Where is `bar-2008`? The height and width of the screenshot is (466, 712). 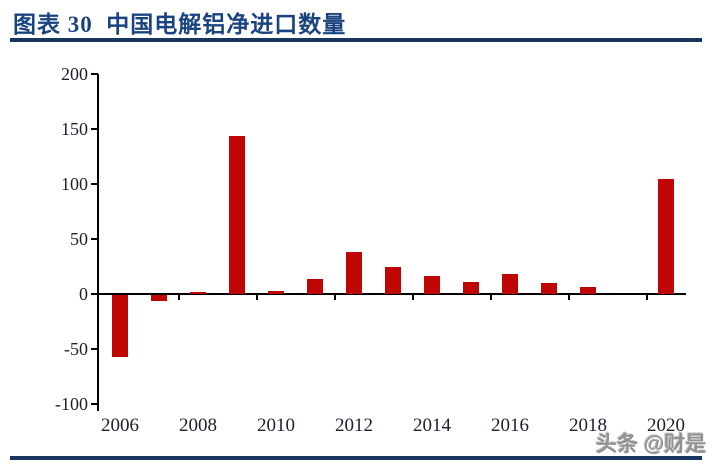 bar-2008 is located at coordinates (198, 293).